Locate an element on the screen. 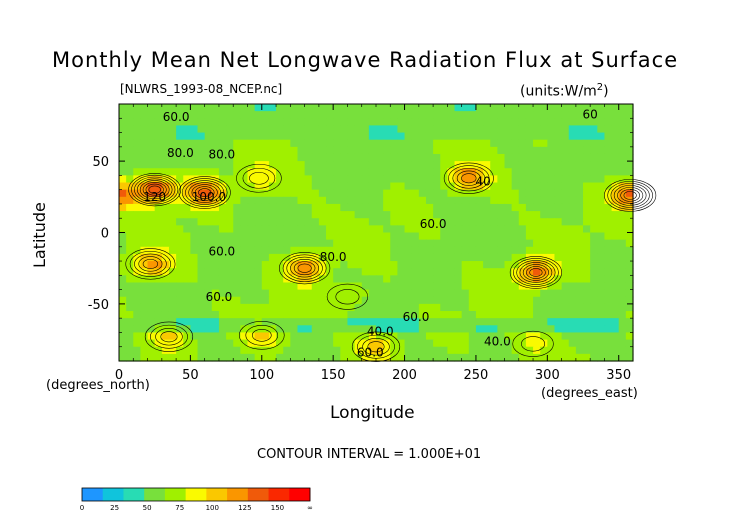  x-tick-label: 100 is located at coordinates (261, 375).